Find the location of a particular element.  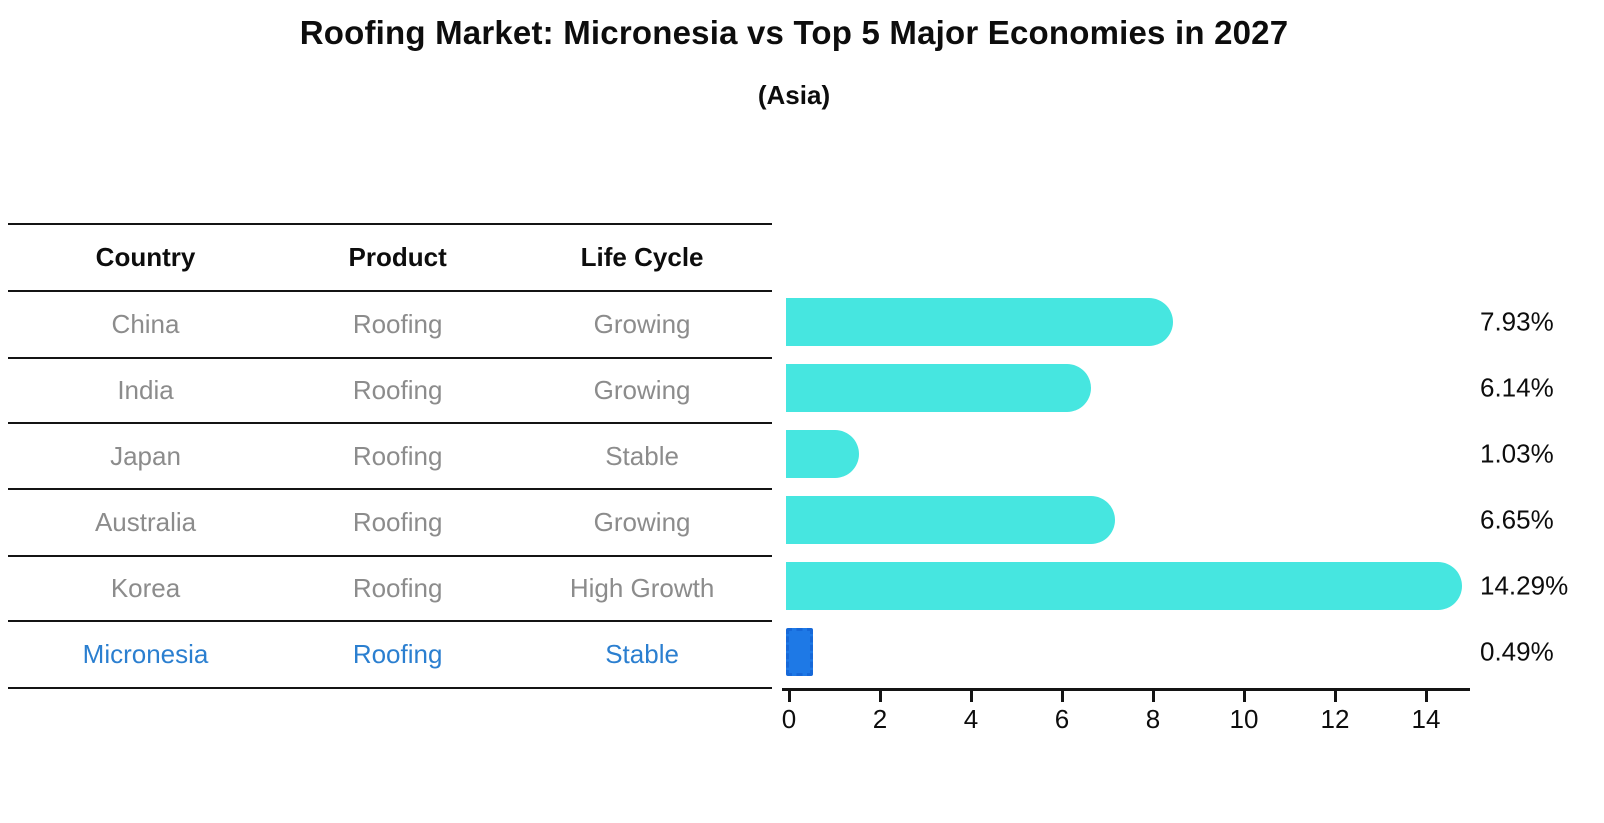

bar-australia is located at coordinates (950, 520).